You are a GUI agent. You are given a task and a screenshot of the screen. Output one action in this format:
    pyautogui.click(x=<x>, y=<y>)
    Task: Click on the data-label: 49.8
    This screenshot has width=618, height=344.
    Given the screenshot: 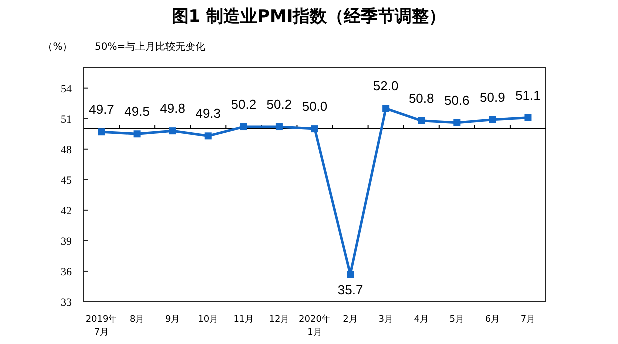 What is the action you would take?
    pyautogui.click(x=173, y=108)
    